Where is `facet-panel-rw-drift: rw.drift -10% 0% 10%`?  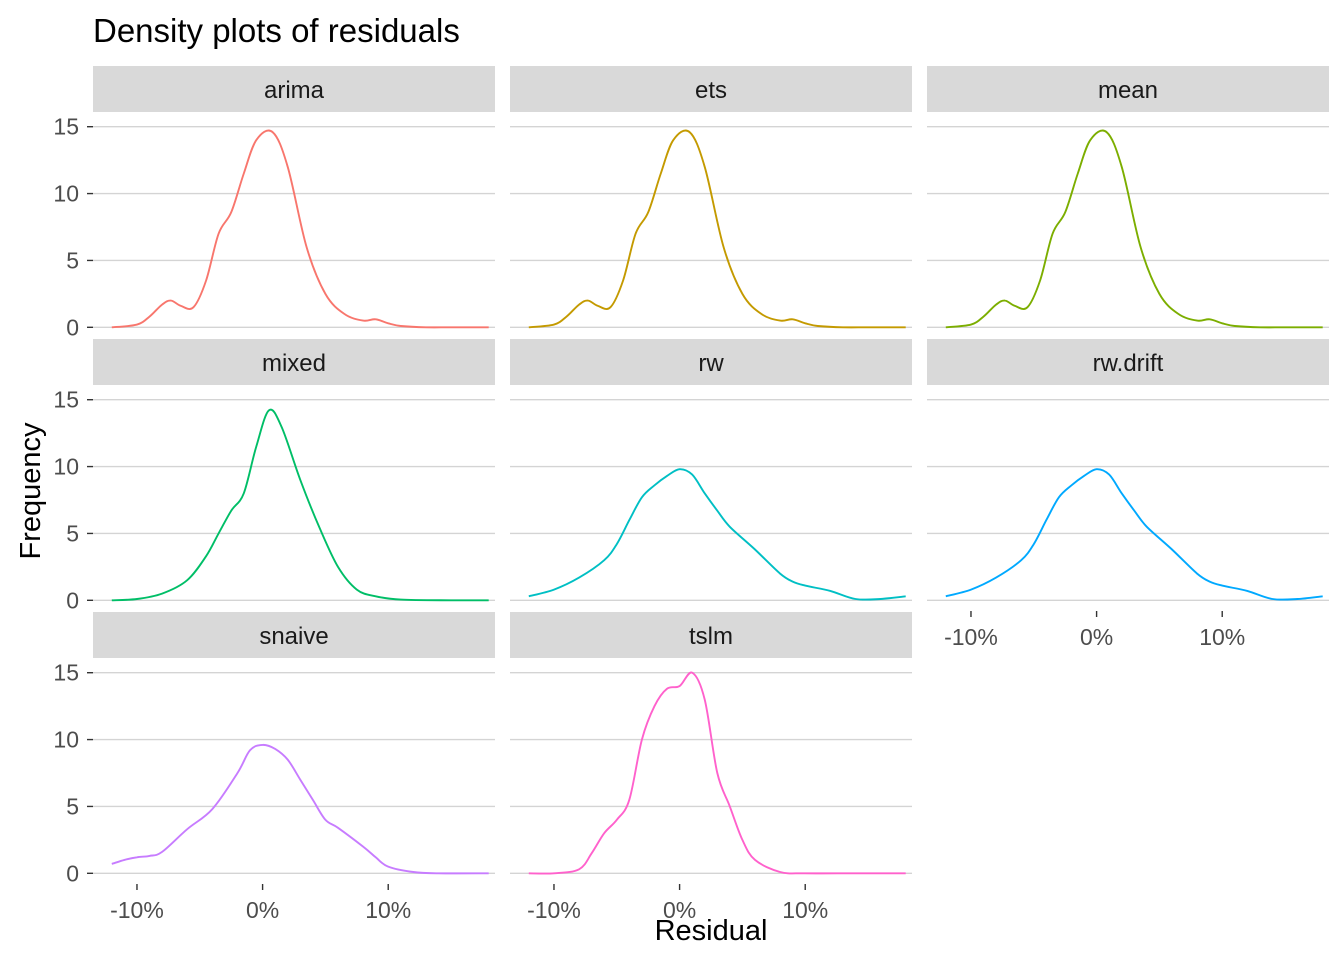 facet-panel-rw-drift: rw.drift -10% 0% 10% is located at coordinates (1128, 494).